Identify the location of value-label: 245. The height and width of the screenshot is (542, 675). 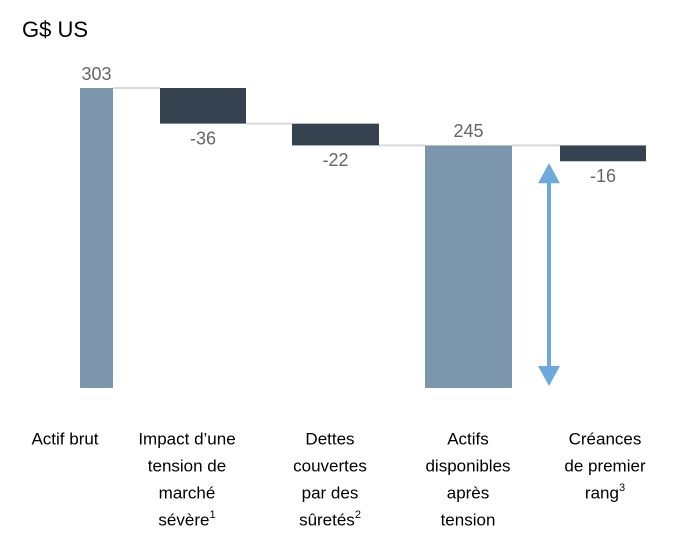
(468, 131).